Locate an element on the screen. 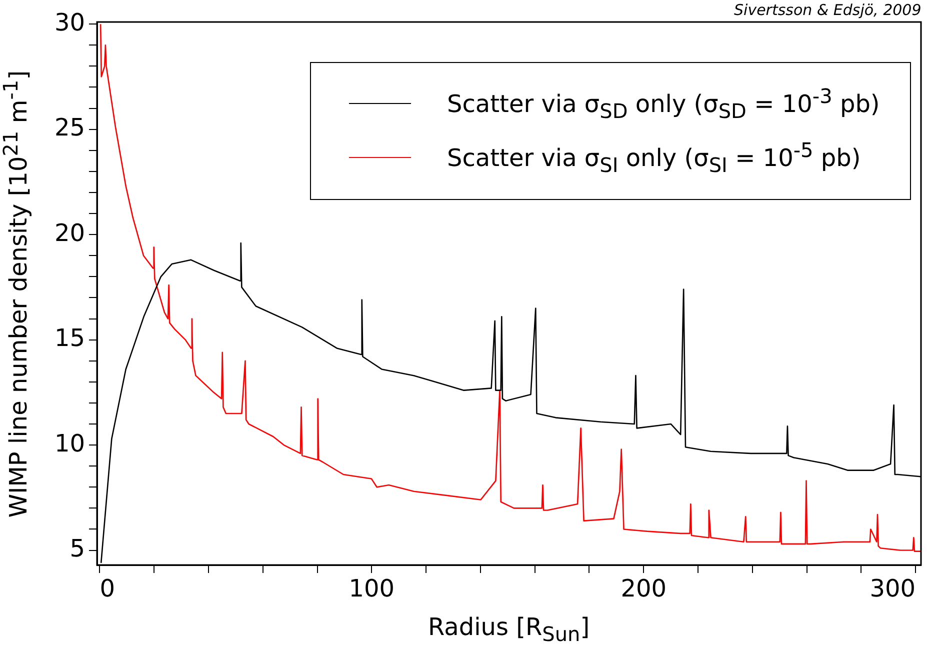  x-tick-label: 100 is located at coordinates (371, 588).